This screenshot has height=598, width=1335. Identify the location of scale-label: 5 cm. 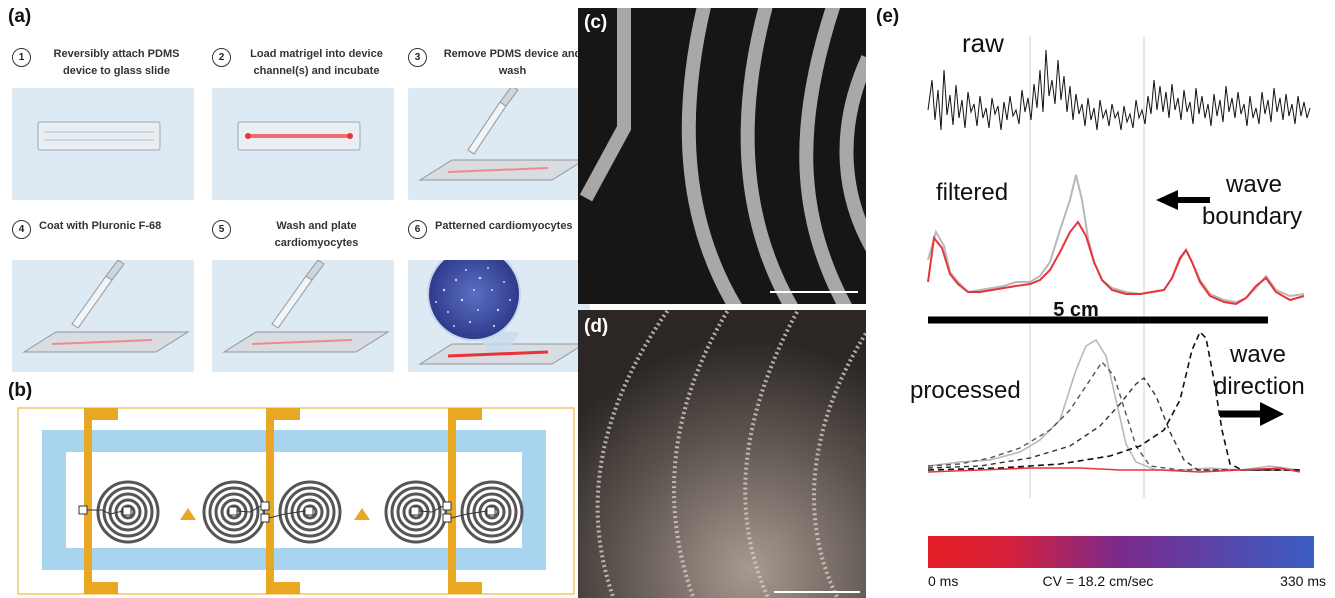
(1076, 310).